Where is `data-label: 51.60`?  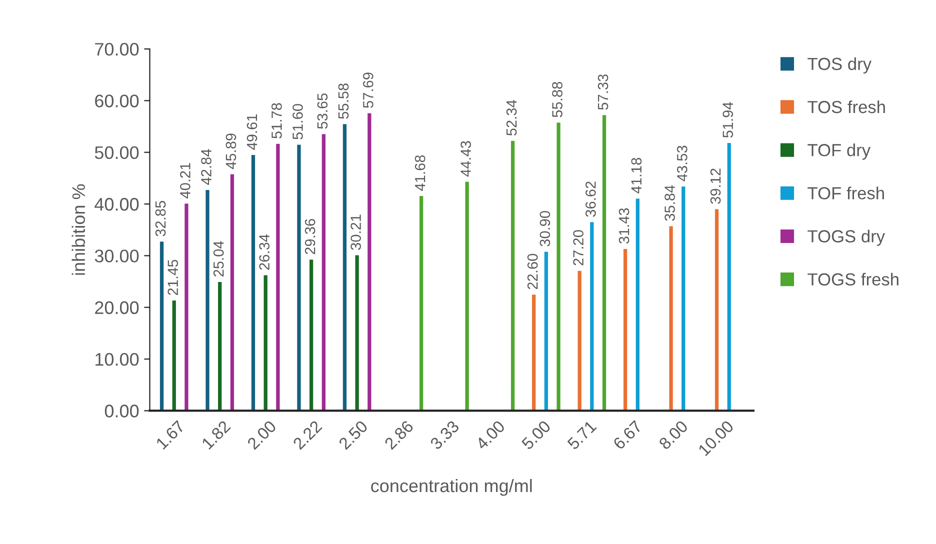 data-label: 51.60 is located at coordinates (297, 122).